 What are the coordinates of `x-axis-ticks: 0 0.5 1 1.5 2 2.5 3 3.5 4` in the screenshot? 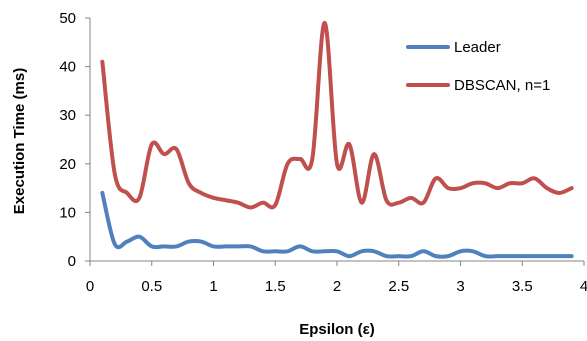 It's located at (336, 278).